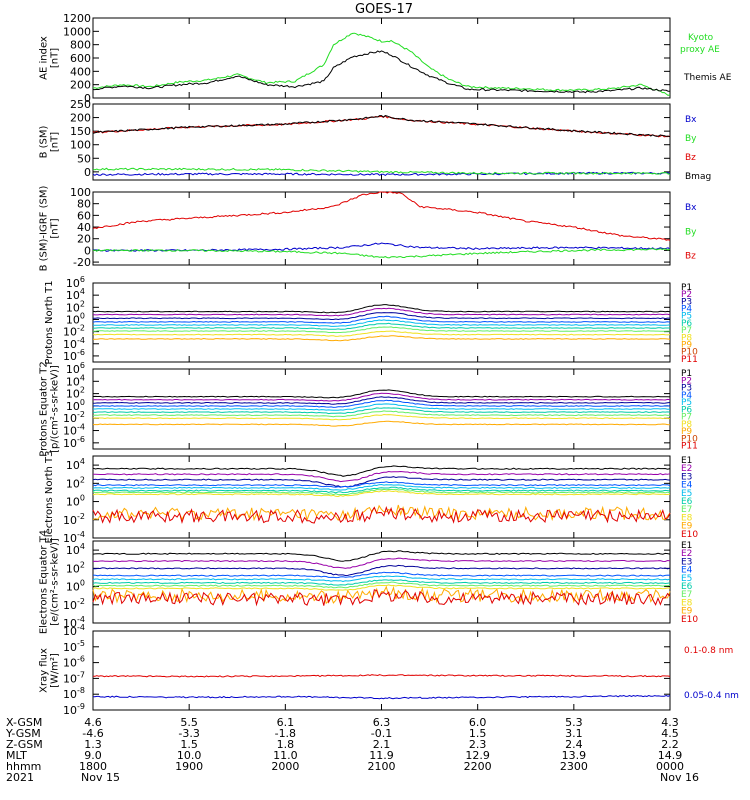 The image size is (750, 800). I want to click on panel-ae-ylabel: AE index [nT], so click(50, 58).